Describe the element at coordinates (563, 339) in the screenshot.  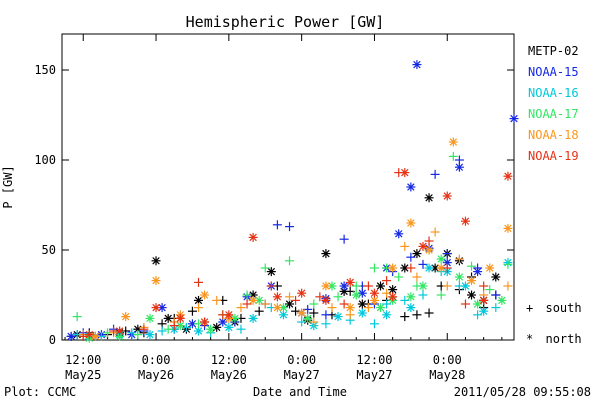
I see `north-label: north` at that location.